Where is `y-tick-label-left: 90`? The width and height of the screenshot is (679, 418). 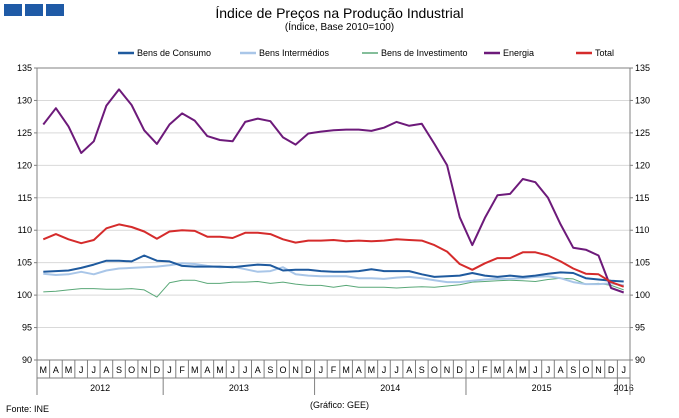
y-tick-label-left: 90 is located at coordinates (27, 360).